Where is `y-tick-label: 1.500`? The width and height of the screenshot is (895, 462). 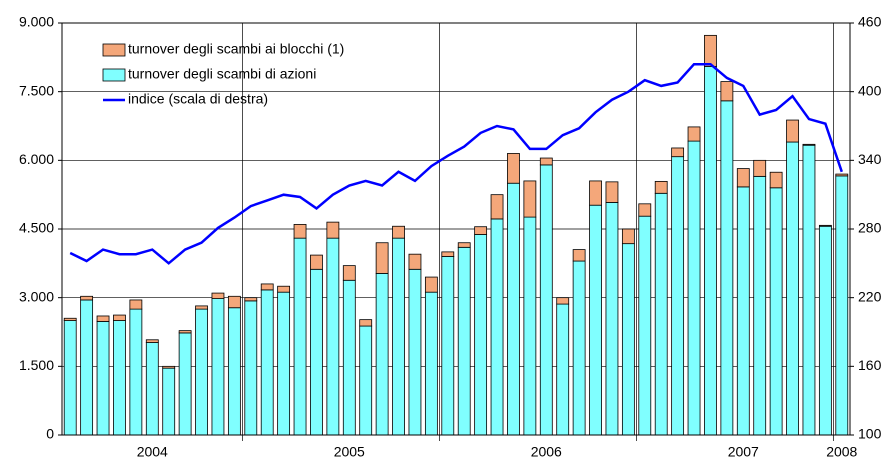 y-tick-label: 1.500 is located at coordinates (36, 365).